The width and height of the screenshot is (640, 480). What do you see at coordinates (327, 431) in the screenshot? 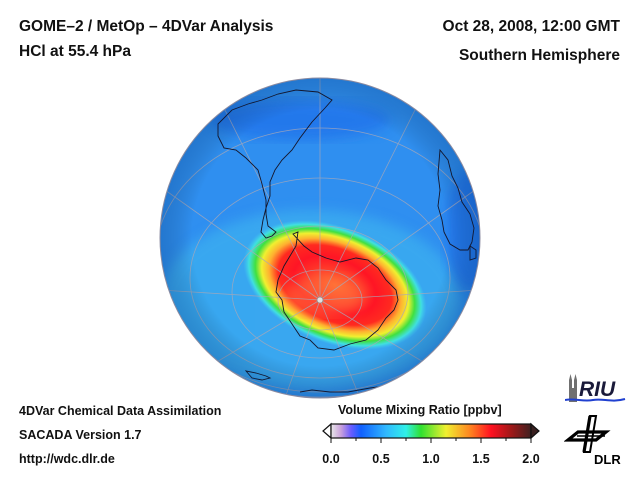
I see `colorbar-extend-low` at bounding box center [327, 431].